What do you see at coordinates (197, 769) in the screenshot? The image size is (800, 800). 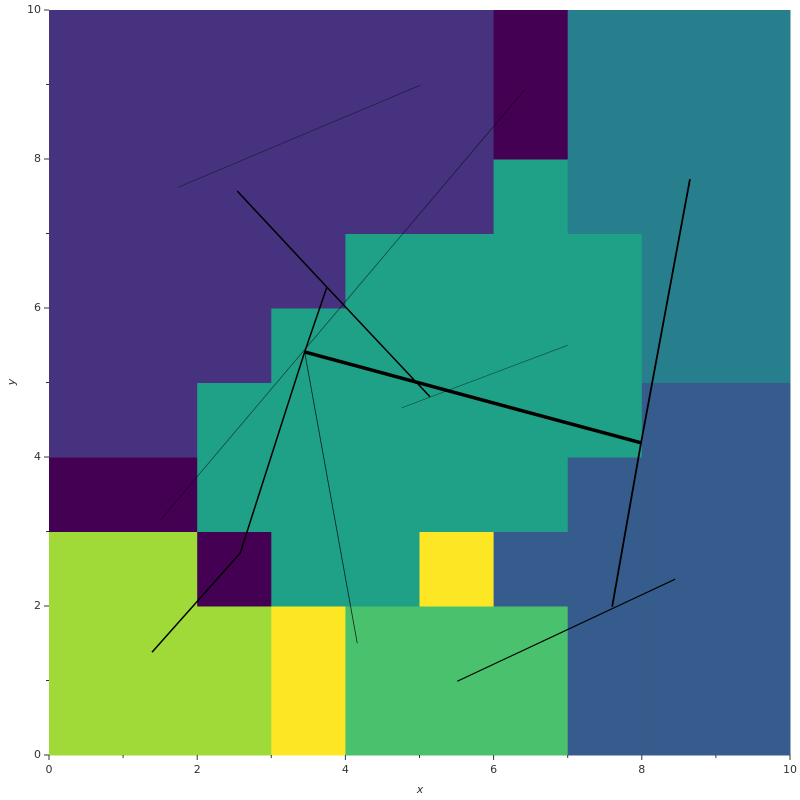 I see `x-tick-label: 2` at bounding box center [197, 769].